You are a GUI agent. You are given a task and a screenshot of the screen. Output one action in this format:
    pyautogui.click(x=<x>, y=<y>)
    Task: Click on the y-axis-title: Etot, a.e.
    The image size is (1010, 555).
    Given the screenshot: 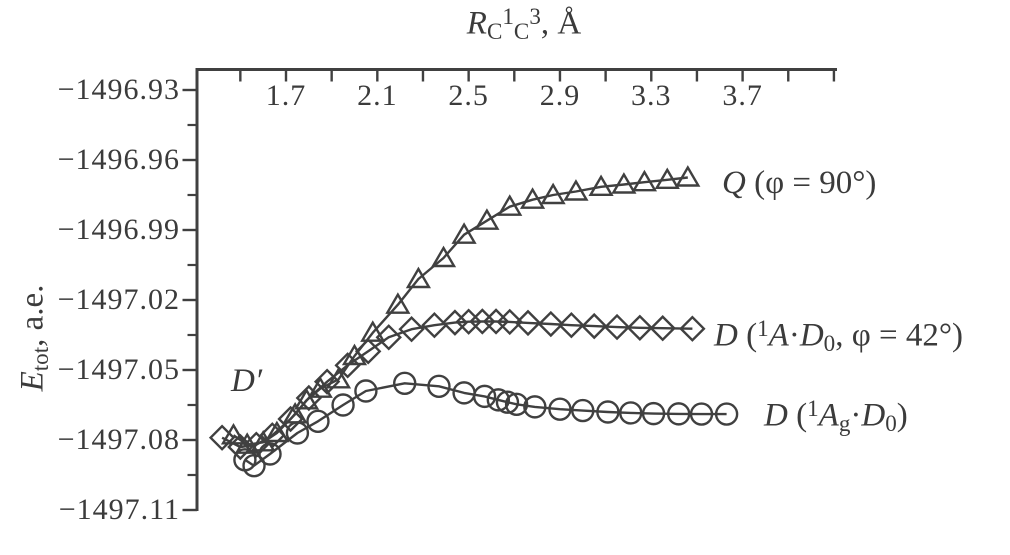 What is the action you would take?
    pyautogui.click(x=33, y=338)
    